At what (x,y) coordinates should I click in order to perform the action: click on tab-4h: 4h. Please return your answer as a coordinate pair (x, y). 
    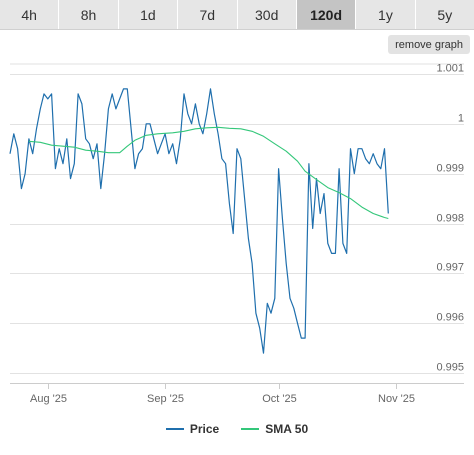
    Looking at the image, I should click on (30, 14).